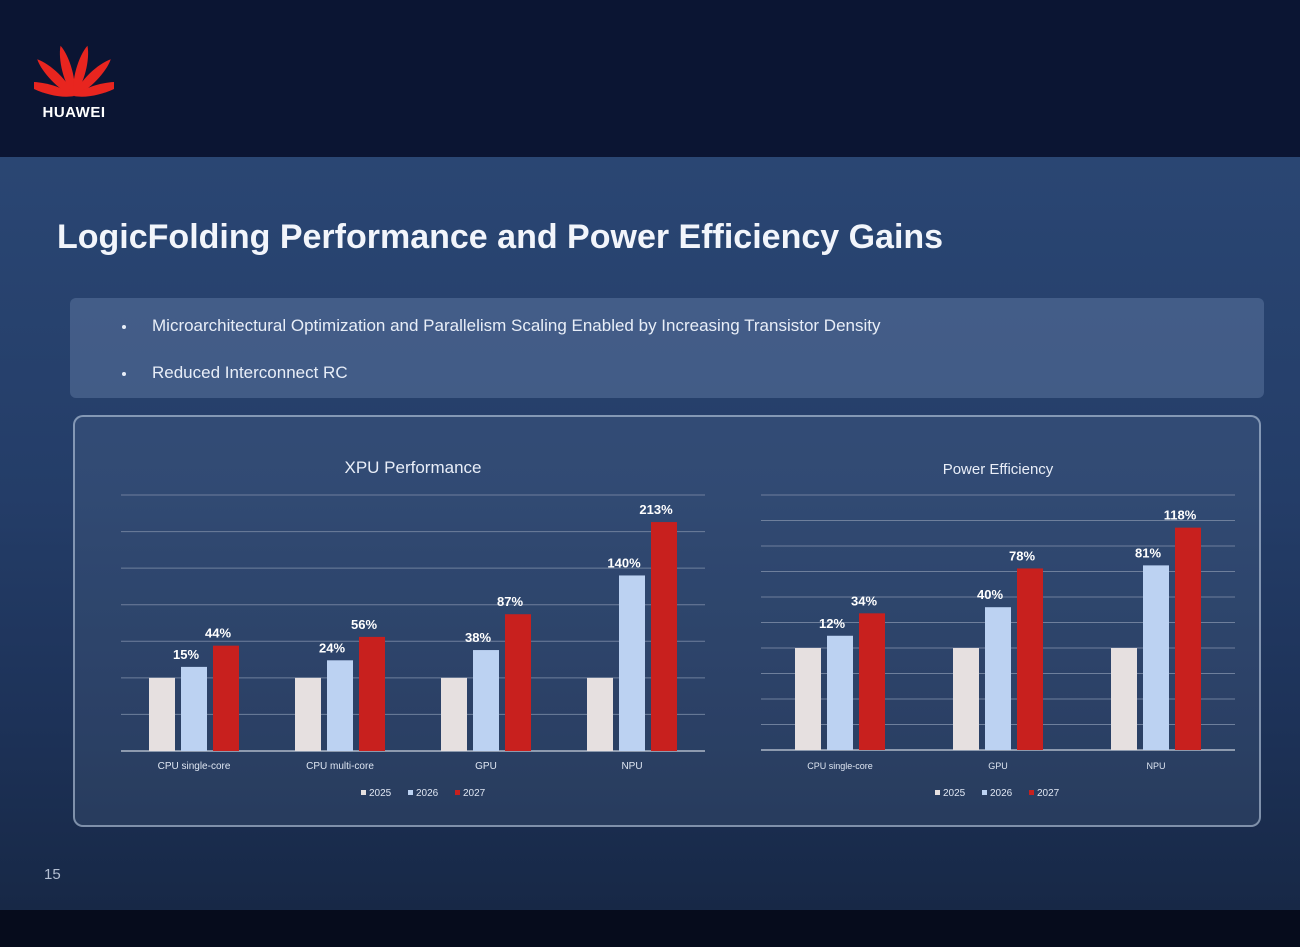  I want to click on footer-band, so click(650, 928).